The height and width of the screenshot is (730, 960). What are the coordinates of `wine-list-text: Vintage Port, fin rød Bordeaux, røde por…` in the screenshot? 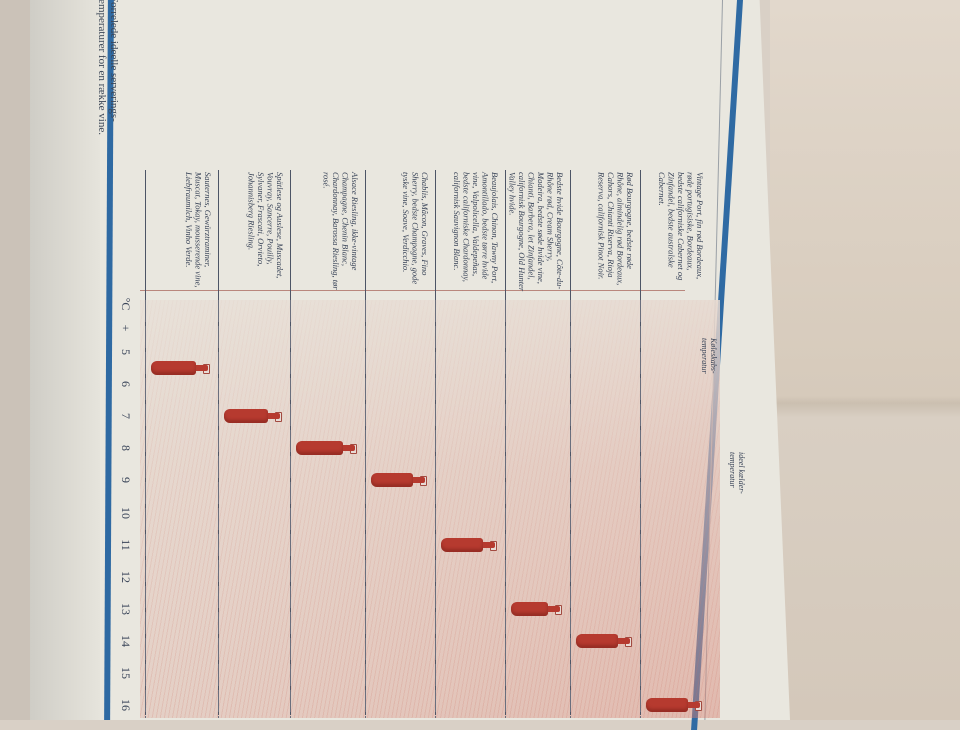 It's located at (681, 226).